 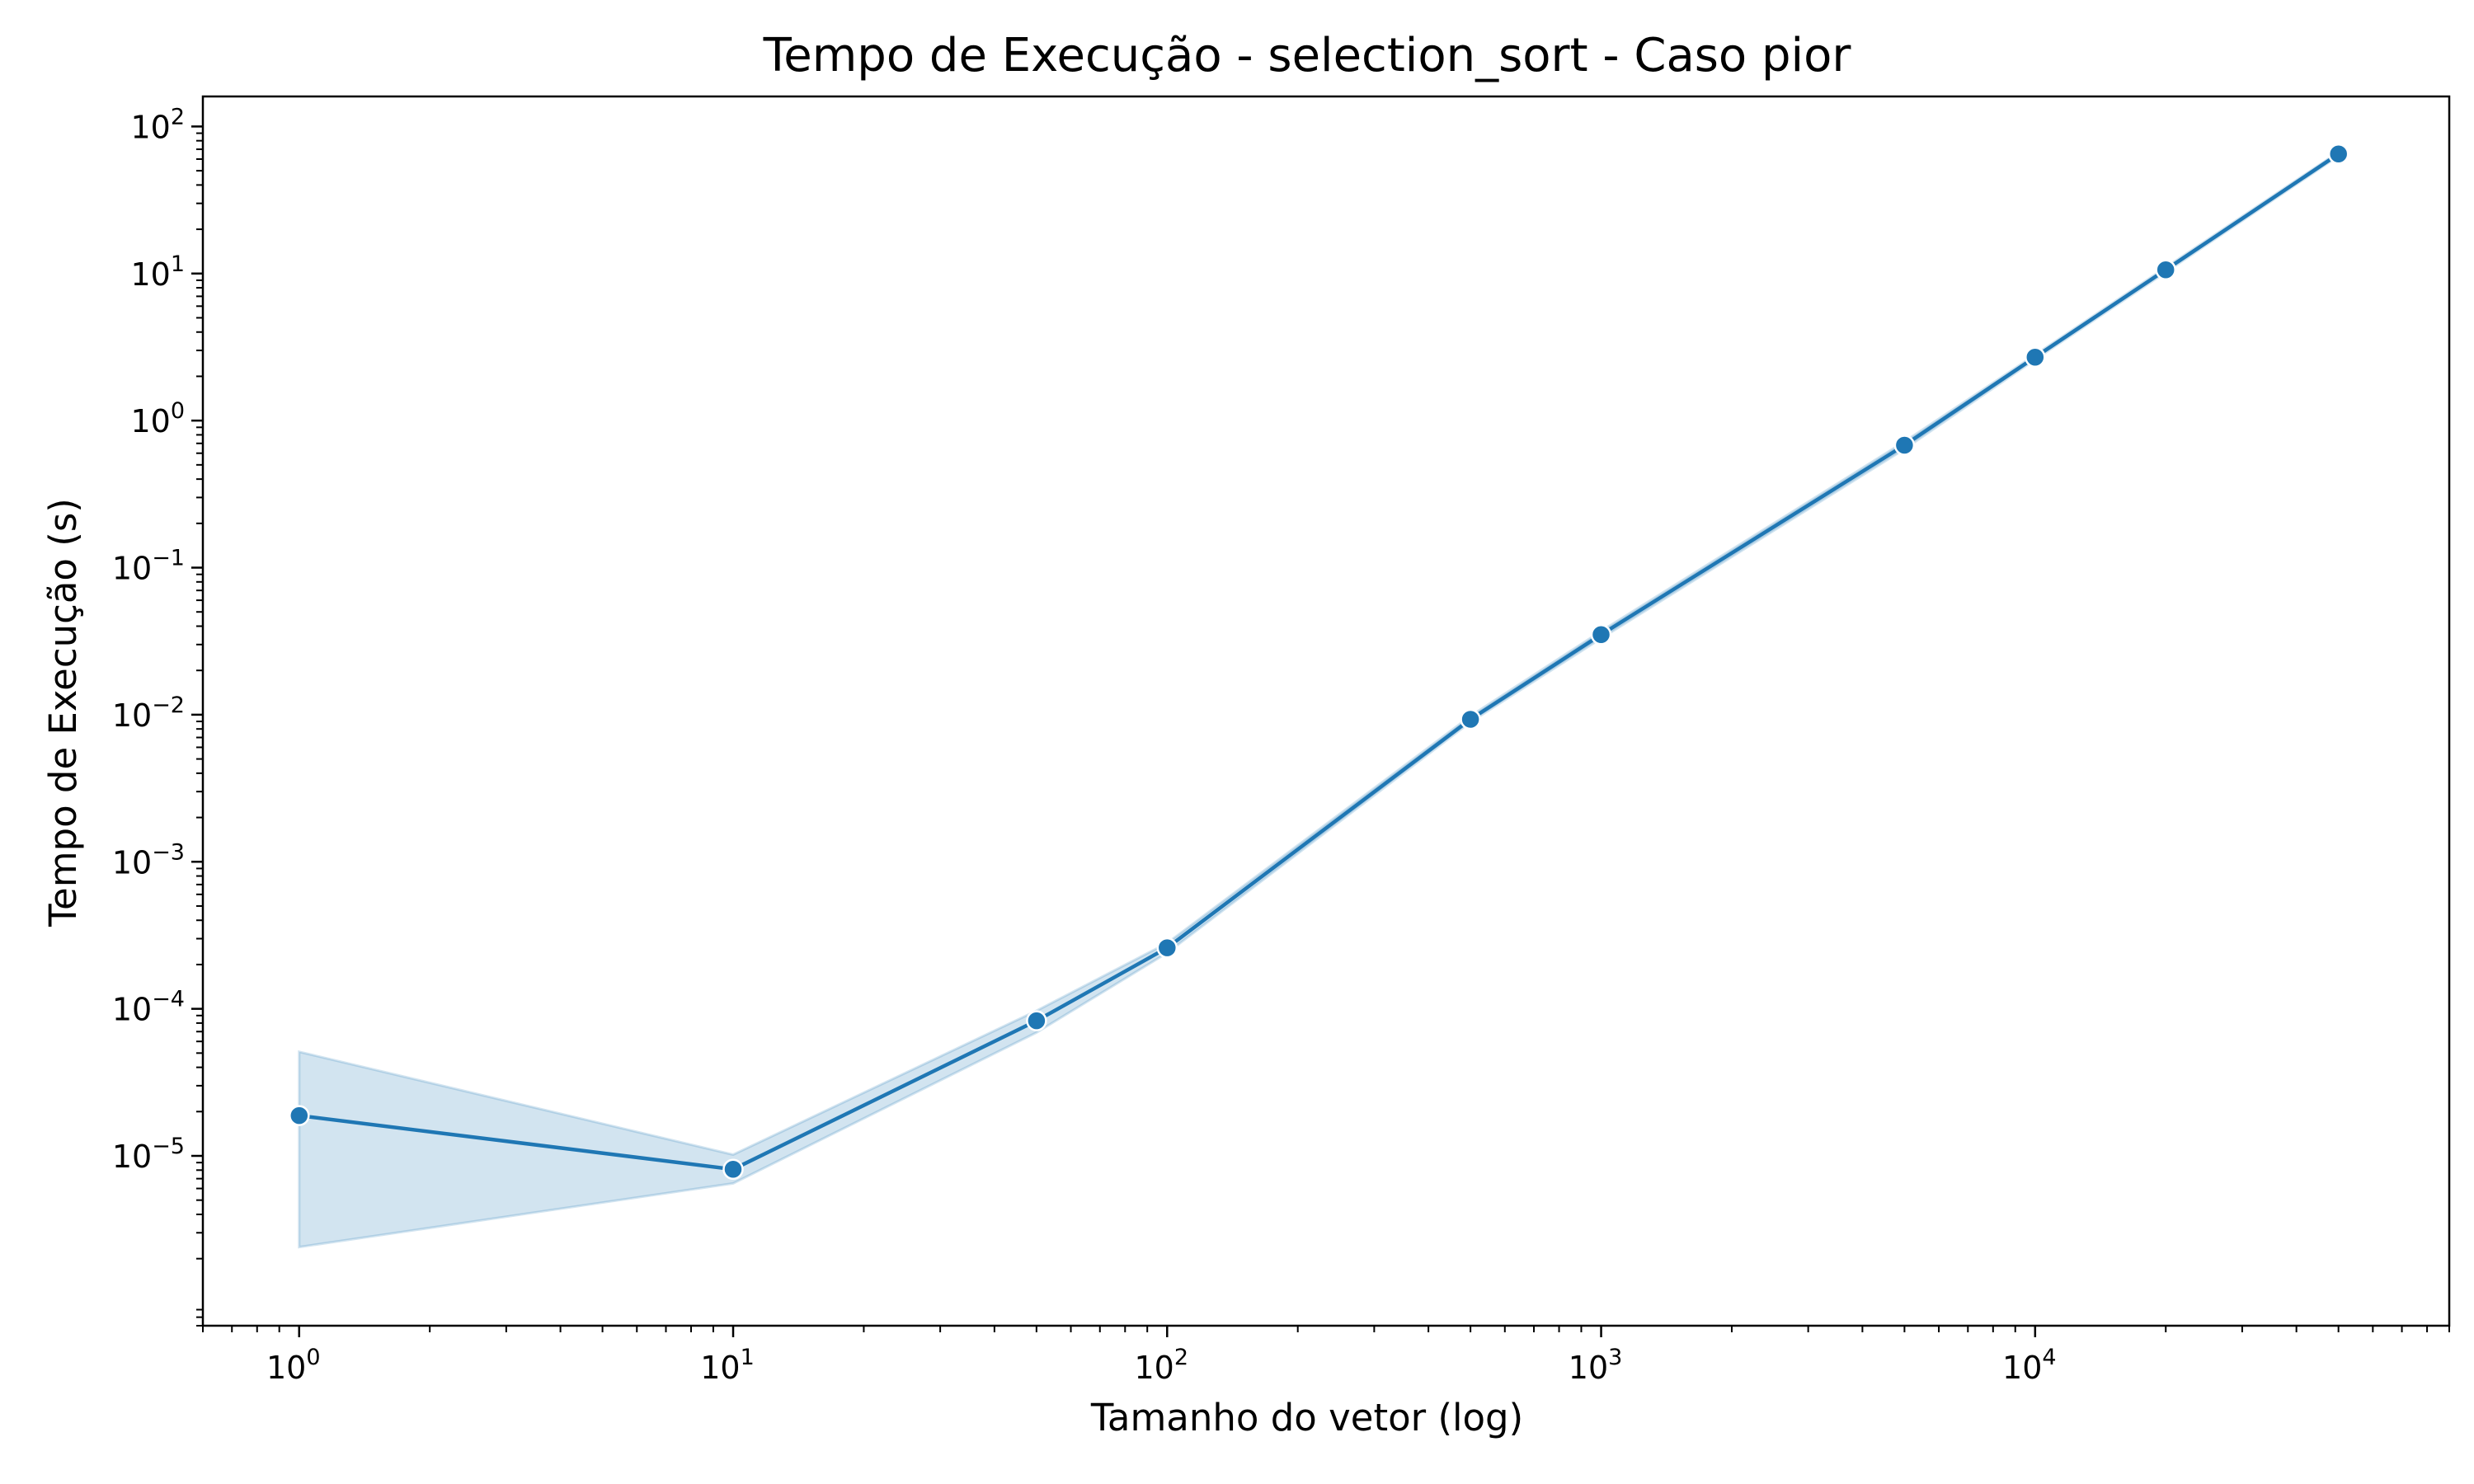 What do you see at coordinates (168, 1146) in the screenshot?
I see `y-tick-exponent: −5` at bounding box center [168, 1146].